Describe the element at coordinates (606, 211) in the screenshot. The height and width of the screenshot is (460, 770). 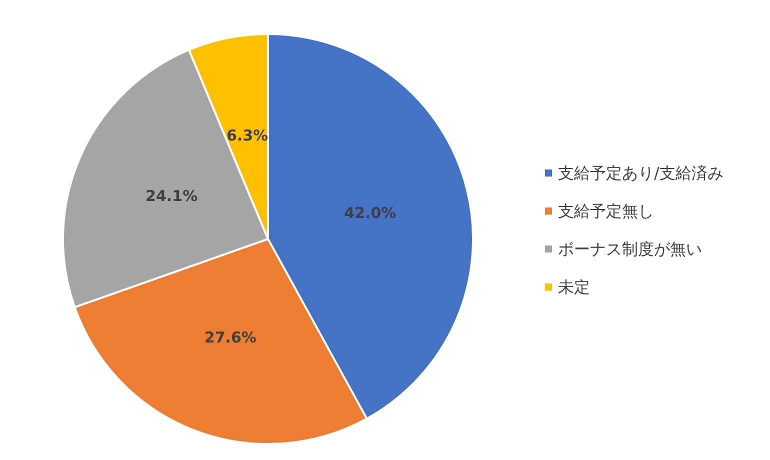
I see `legend-label: 支給予定無し` at that location.